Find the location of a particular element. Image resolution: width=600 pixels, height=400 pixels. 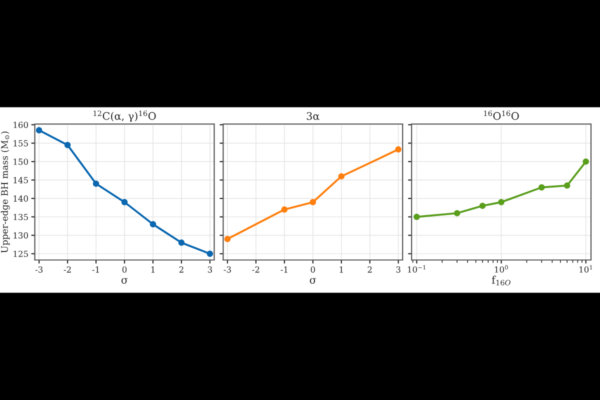

y-tick-label: 145 is located at coordinates (21, 180).